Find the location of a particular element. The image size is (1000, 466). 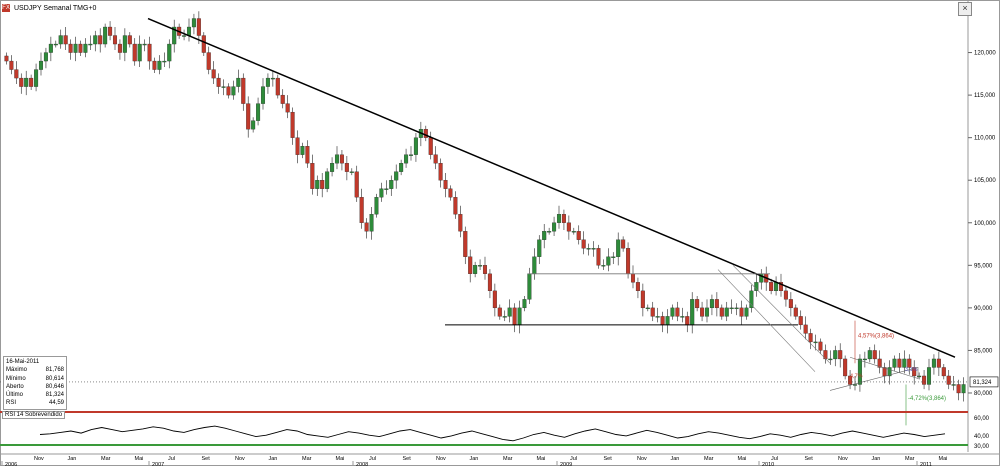

price-tick-label: 95,000 is located at coordinates (983, 266).